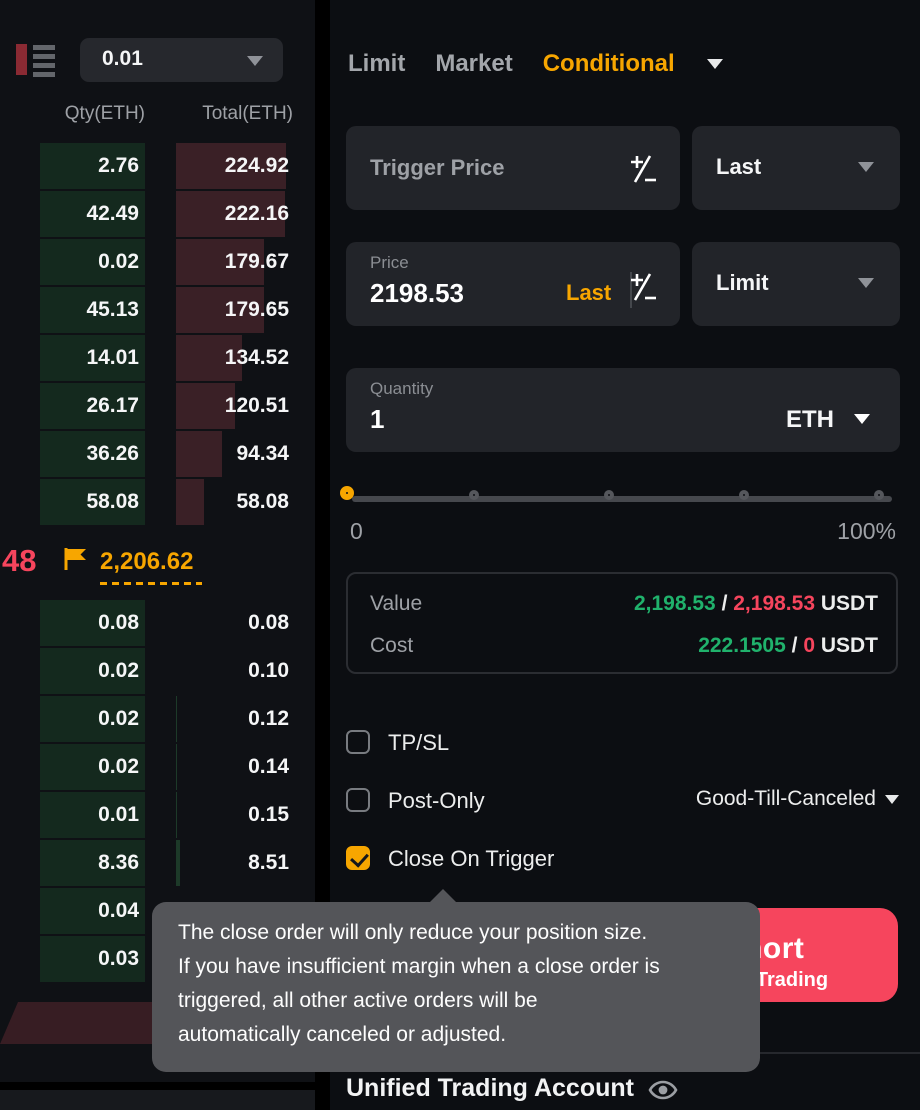 The image size is (920, 1110). I want to click on orderbook-header: Qty(ETH) Total(ETH), so click(157, 115).